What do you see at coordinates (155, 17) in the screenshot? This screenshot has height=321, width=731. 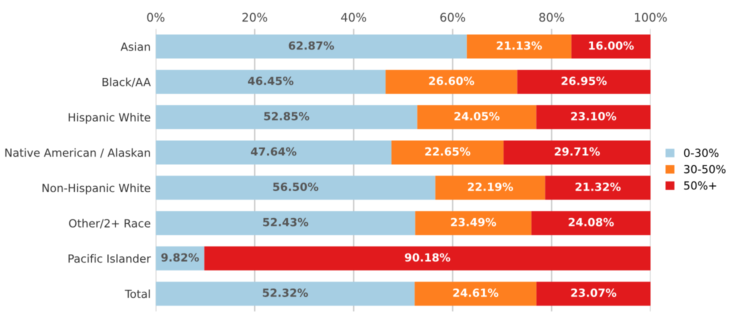 I see `x-tick-label: 0%` at bounding box center [155, 17].